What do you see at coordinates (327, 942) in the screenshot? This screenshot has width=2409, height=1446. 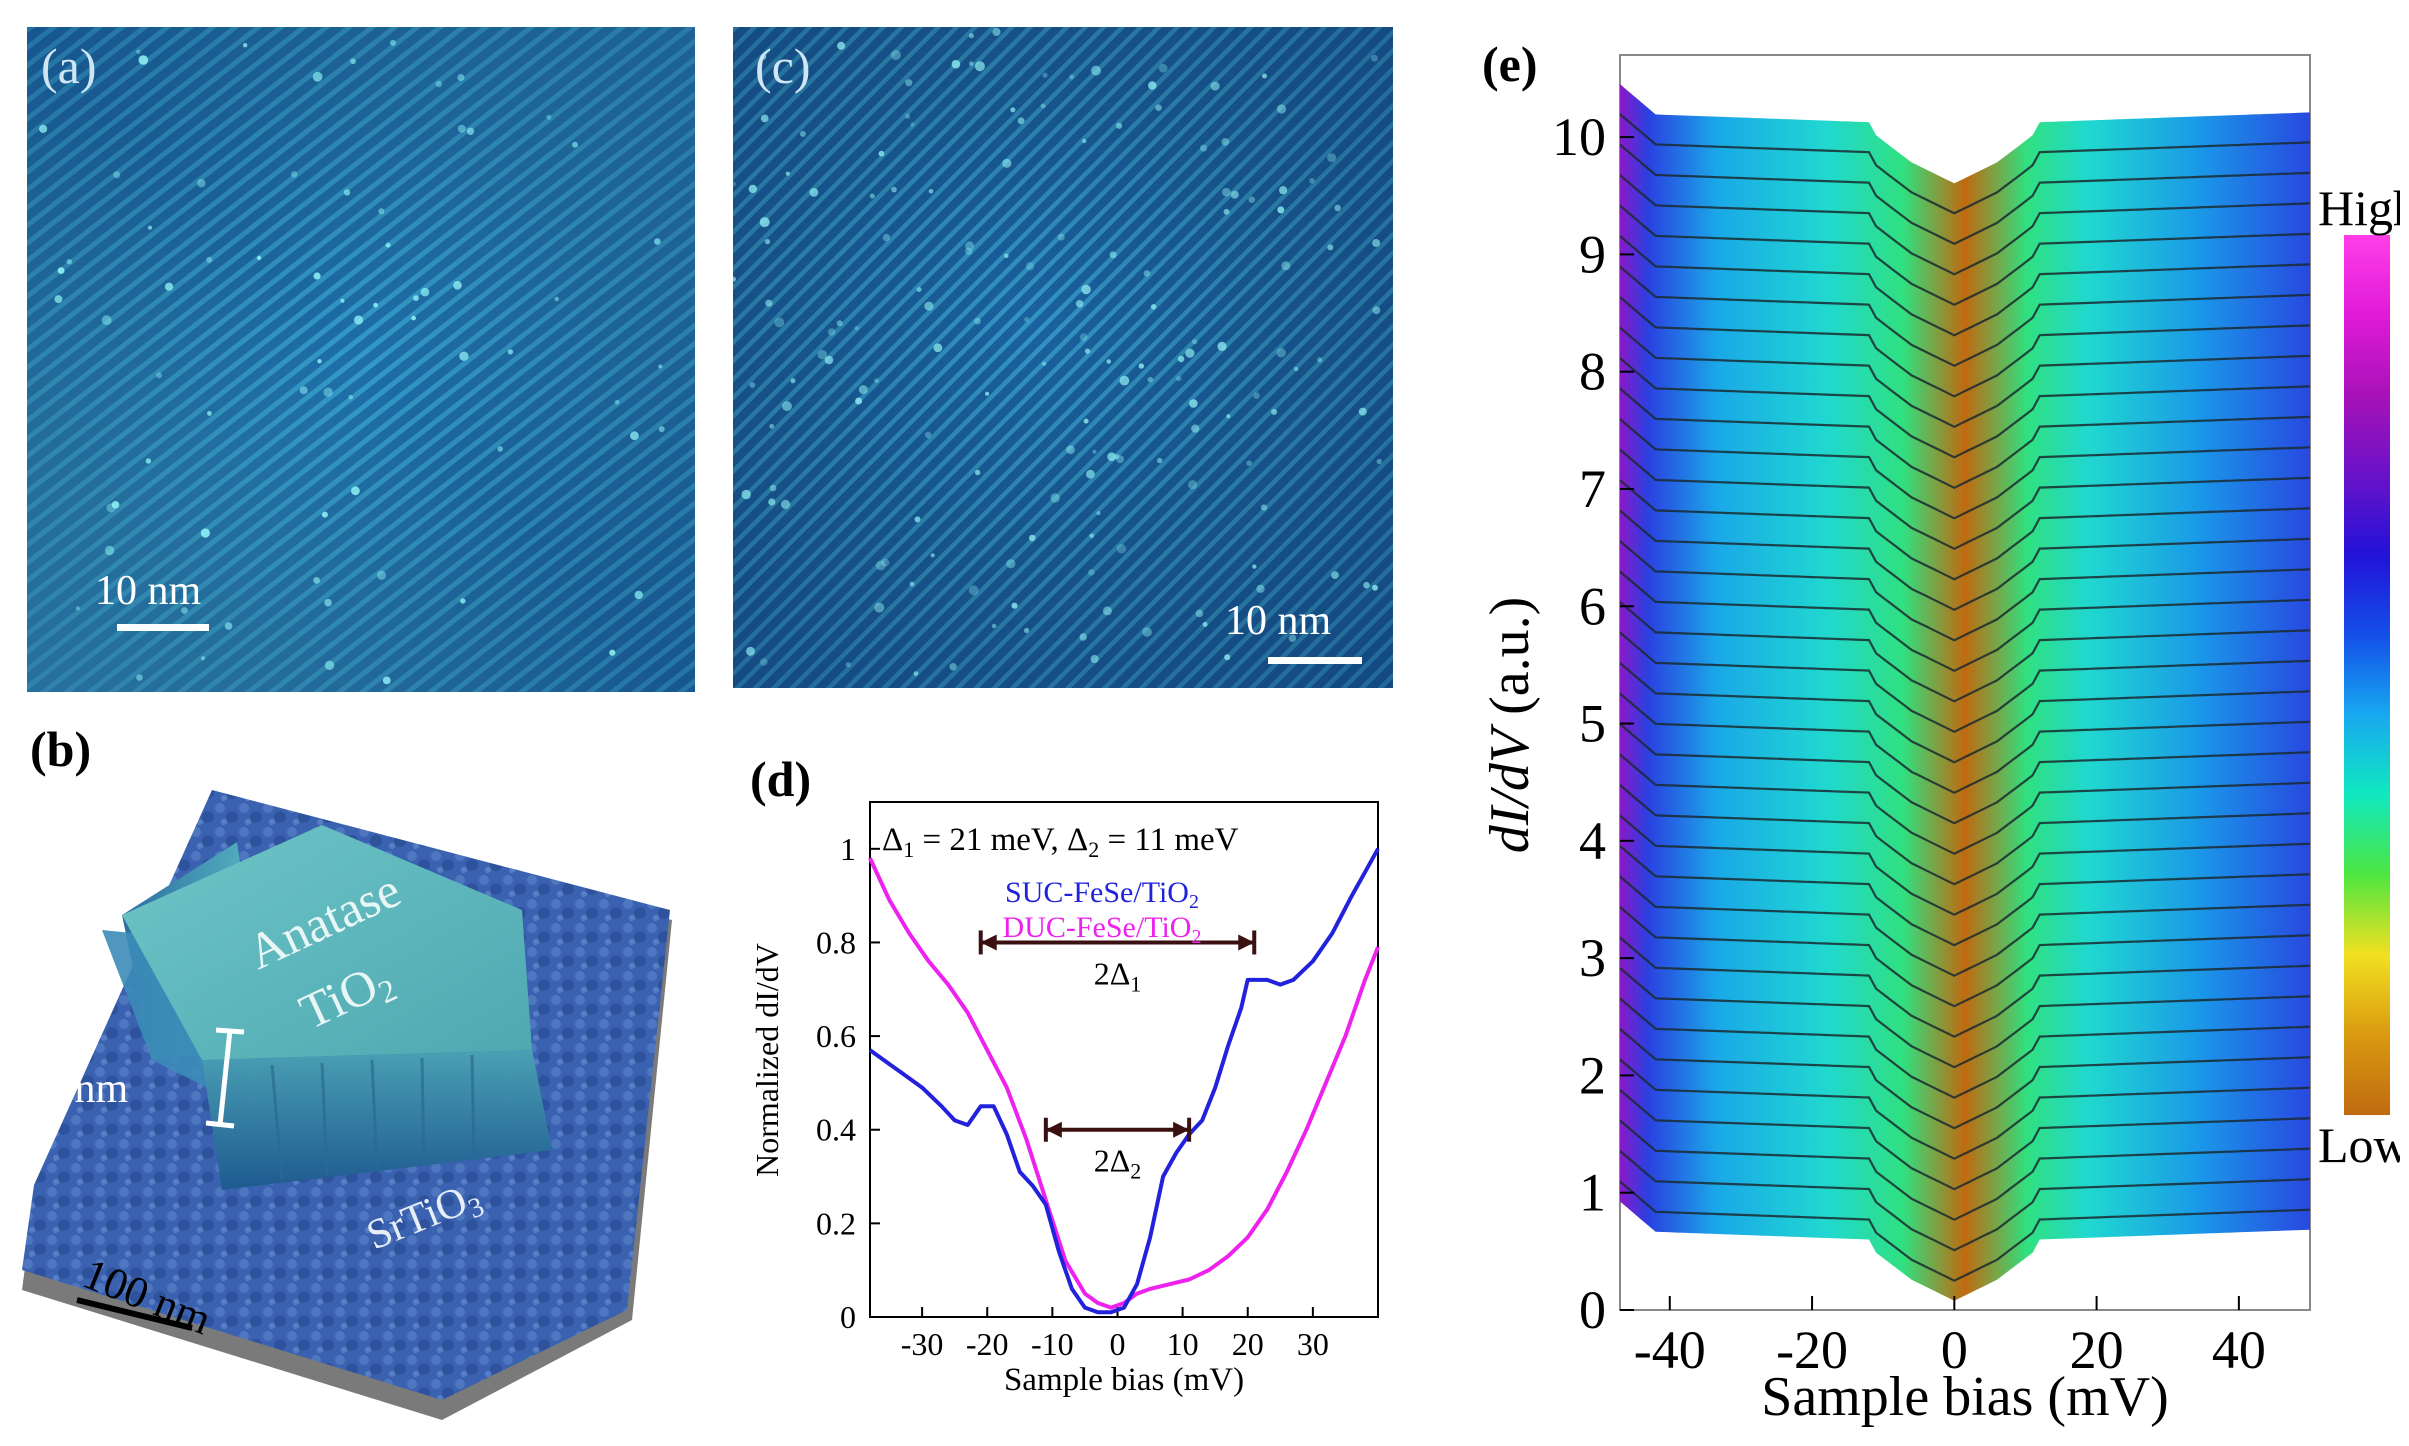 I see `crystal-top-face` at bounding box center [327, 942].